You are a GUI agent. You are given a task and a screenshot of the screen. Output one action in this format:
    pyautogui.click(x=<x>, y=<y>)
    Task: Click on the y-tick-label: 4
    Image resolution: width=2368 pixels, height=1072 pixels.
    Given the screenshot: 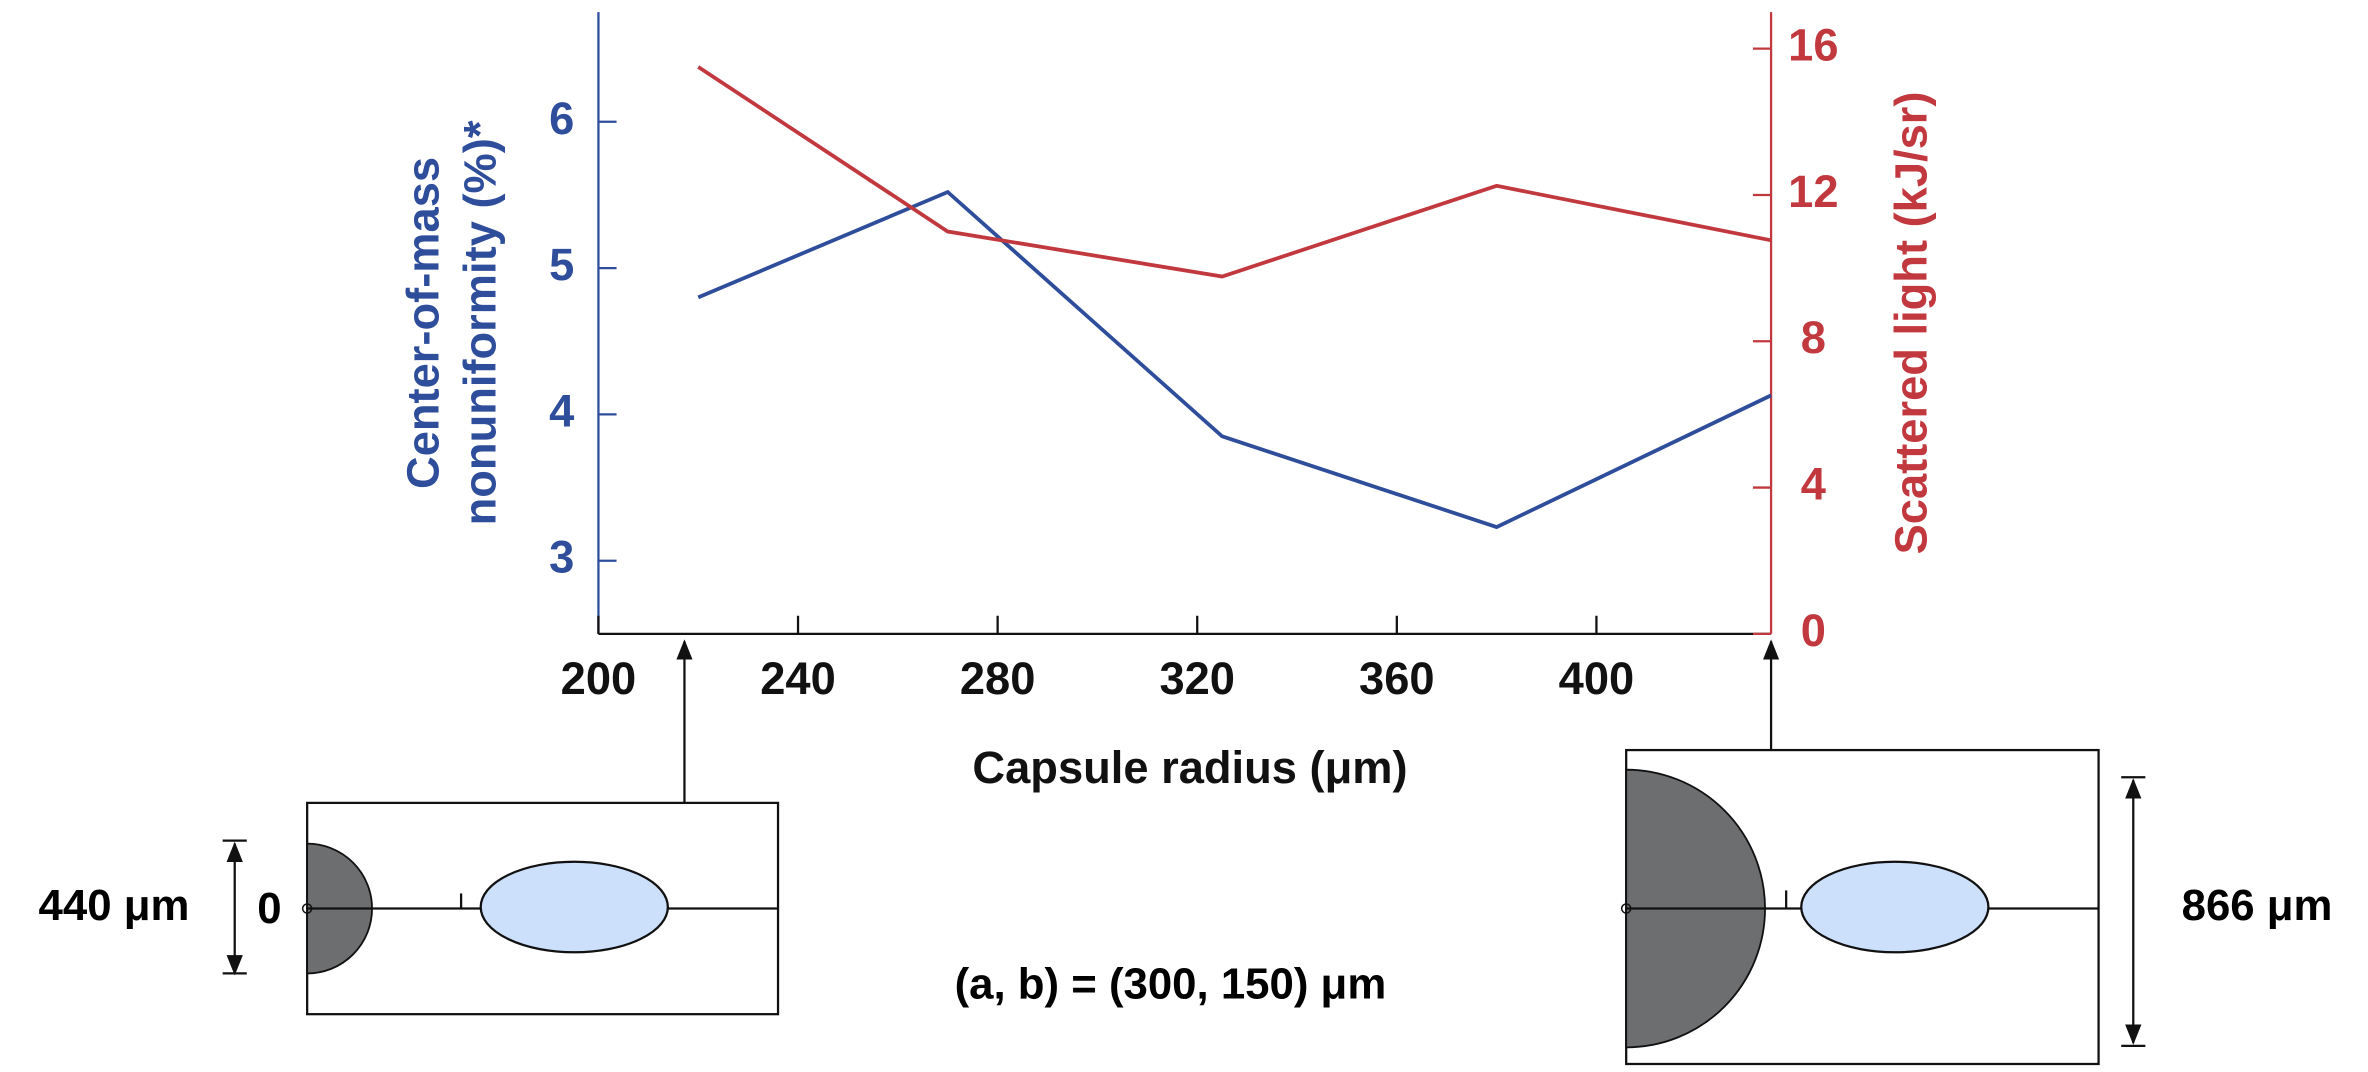 What is the action you would take?
    pyautogui.click(x=561, y=410)
    